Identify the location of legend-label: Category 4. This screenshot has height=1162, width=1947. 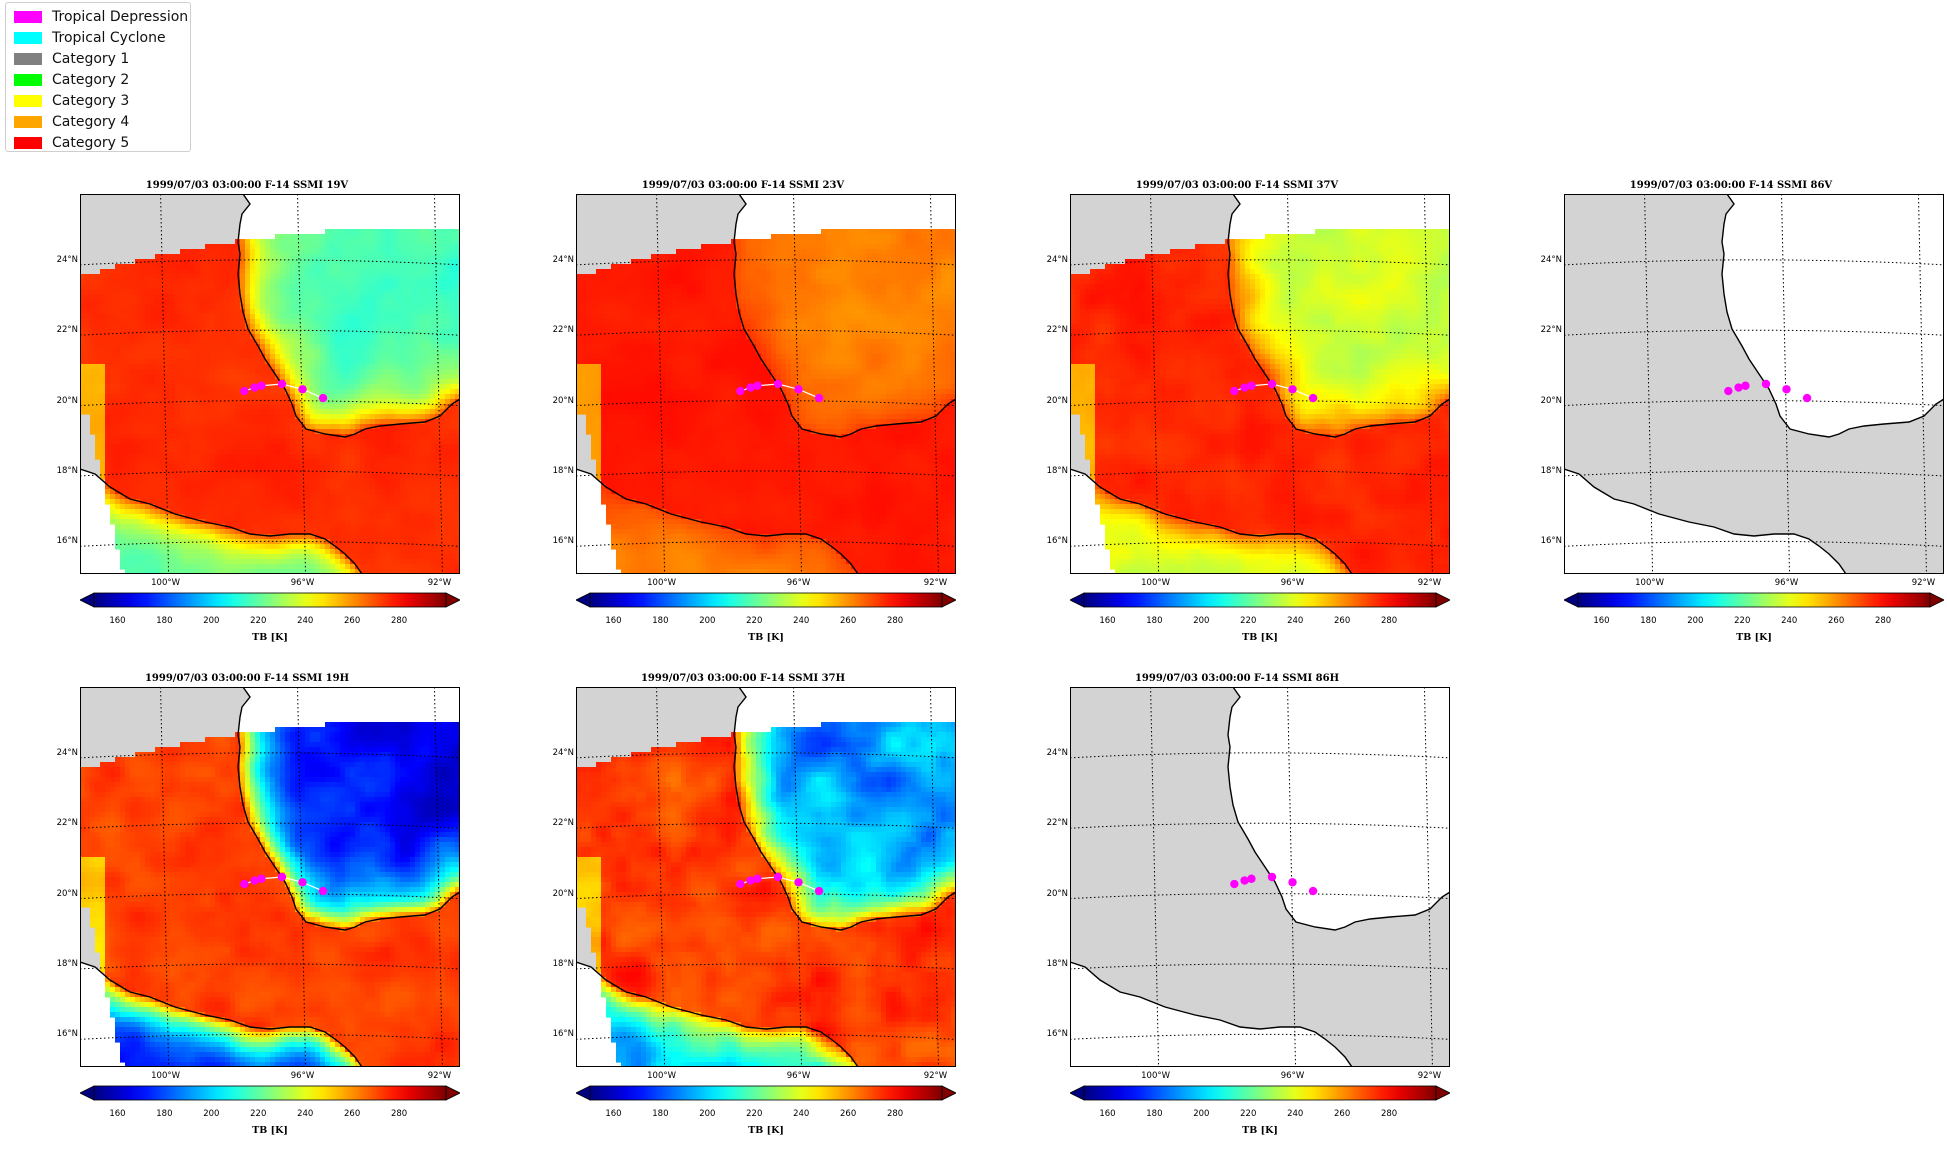
(90, 122).